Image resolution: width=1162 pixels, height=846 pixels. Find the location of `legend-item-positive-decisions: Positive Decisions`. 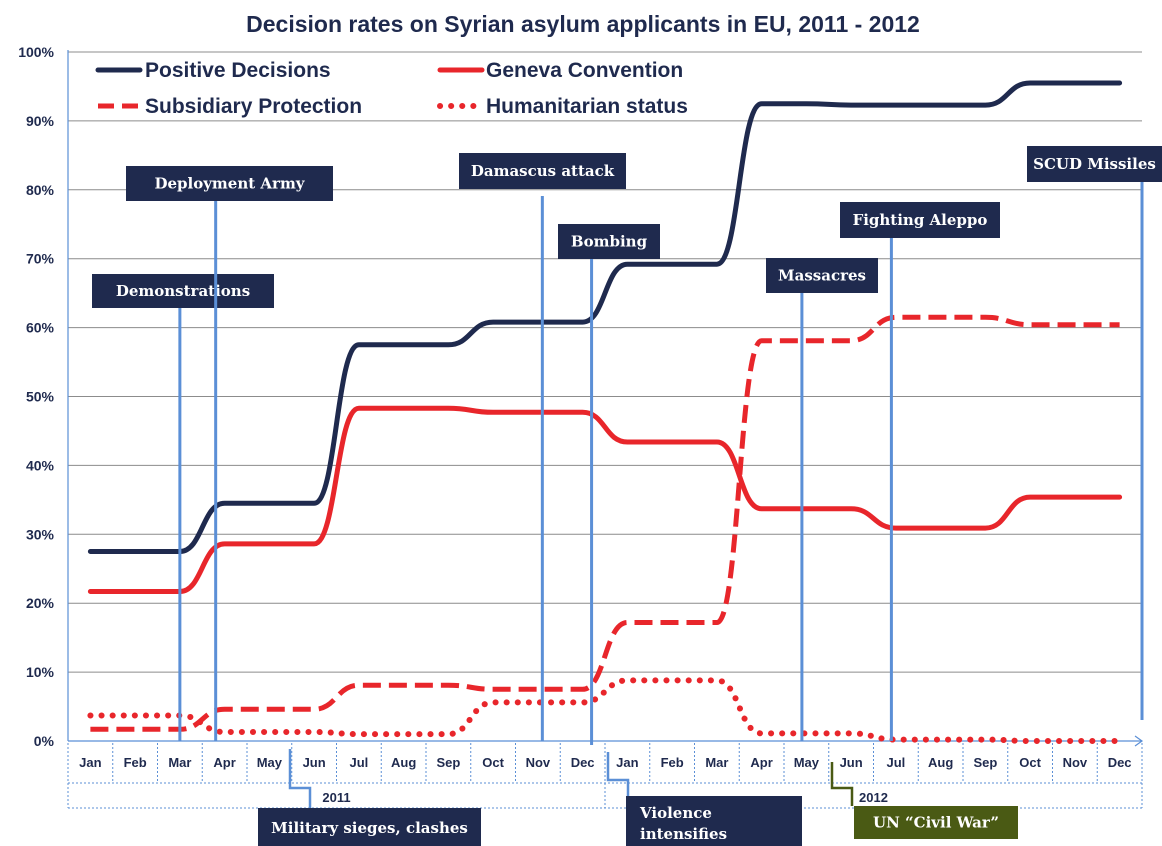

legend-item-positive-decisions: Positive Decisions is located at coordinates (213, 70).